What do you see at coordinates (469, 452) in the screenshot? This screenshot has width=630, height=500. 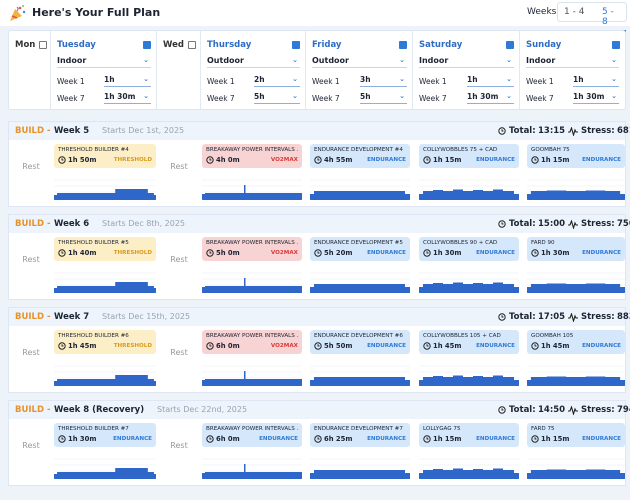 I see `workout-card: LOLLYGAG 75 1h 15m ENDURANCE` at bounding box center [469, 452].